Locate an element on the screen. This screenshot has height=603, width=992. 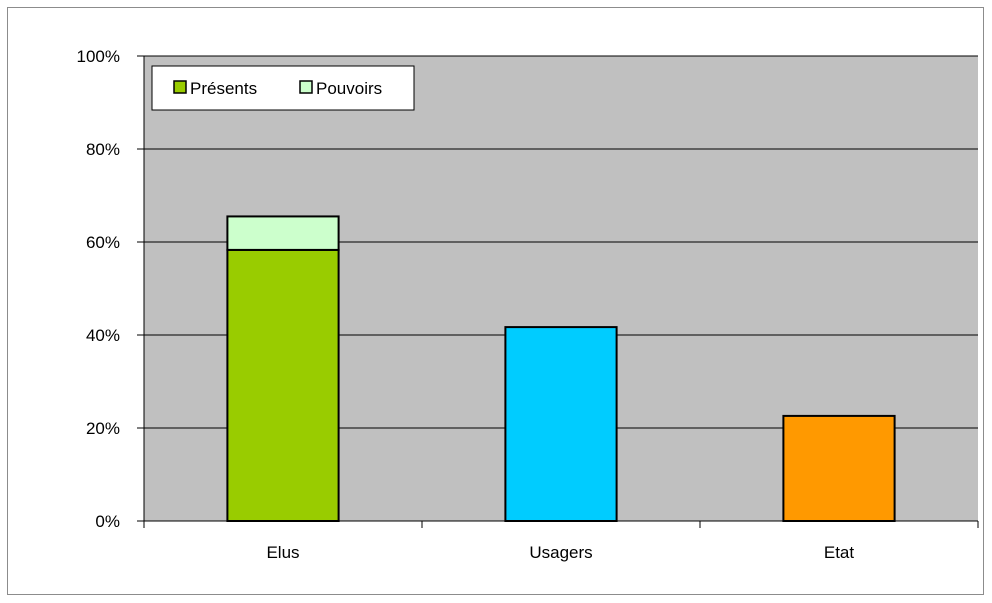
x-tick-label: Etat is located at coordinates (839, 552).